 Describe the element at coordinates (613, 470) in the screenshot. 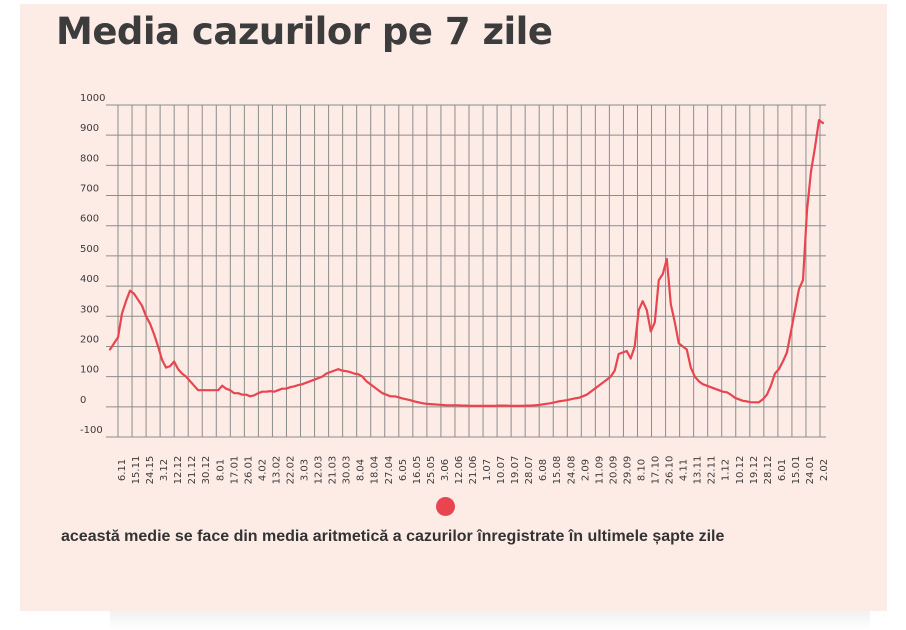

I see `x-tick-label: 20.09` at that location.